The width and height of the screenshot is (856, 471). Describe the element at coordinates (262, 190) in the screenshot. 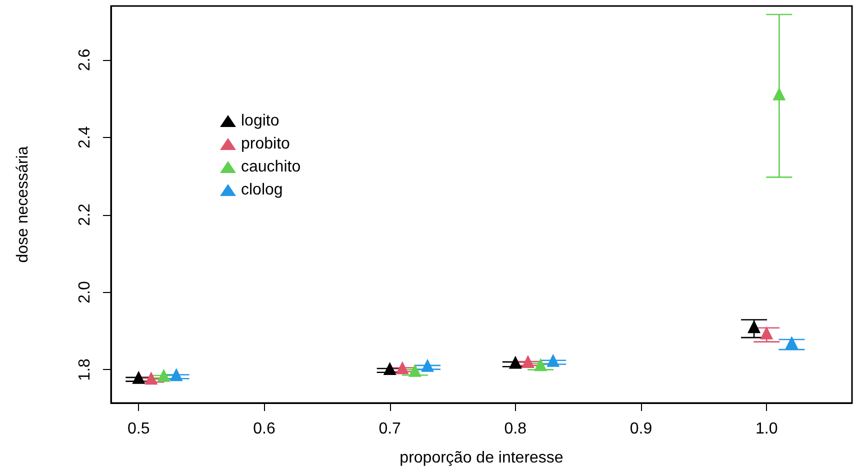

I see `legend-label: clolog` at that location.